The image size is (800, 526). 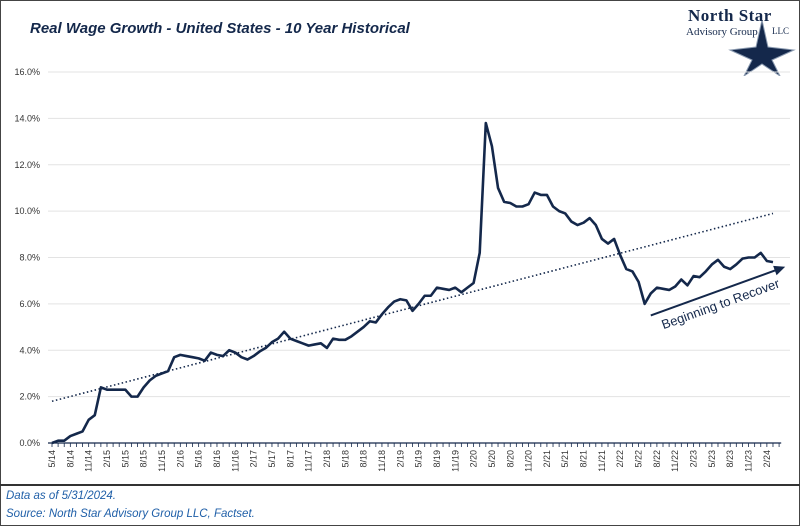 I want to click on x-tick-label: 11/18, so click(x=382, y=461).